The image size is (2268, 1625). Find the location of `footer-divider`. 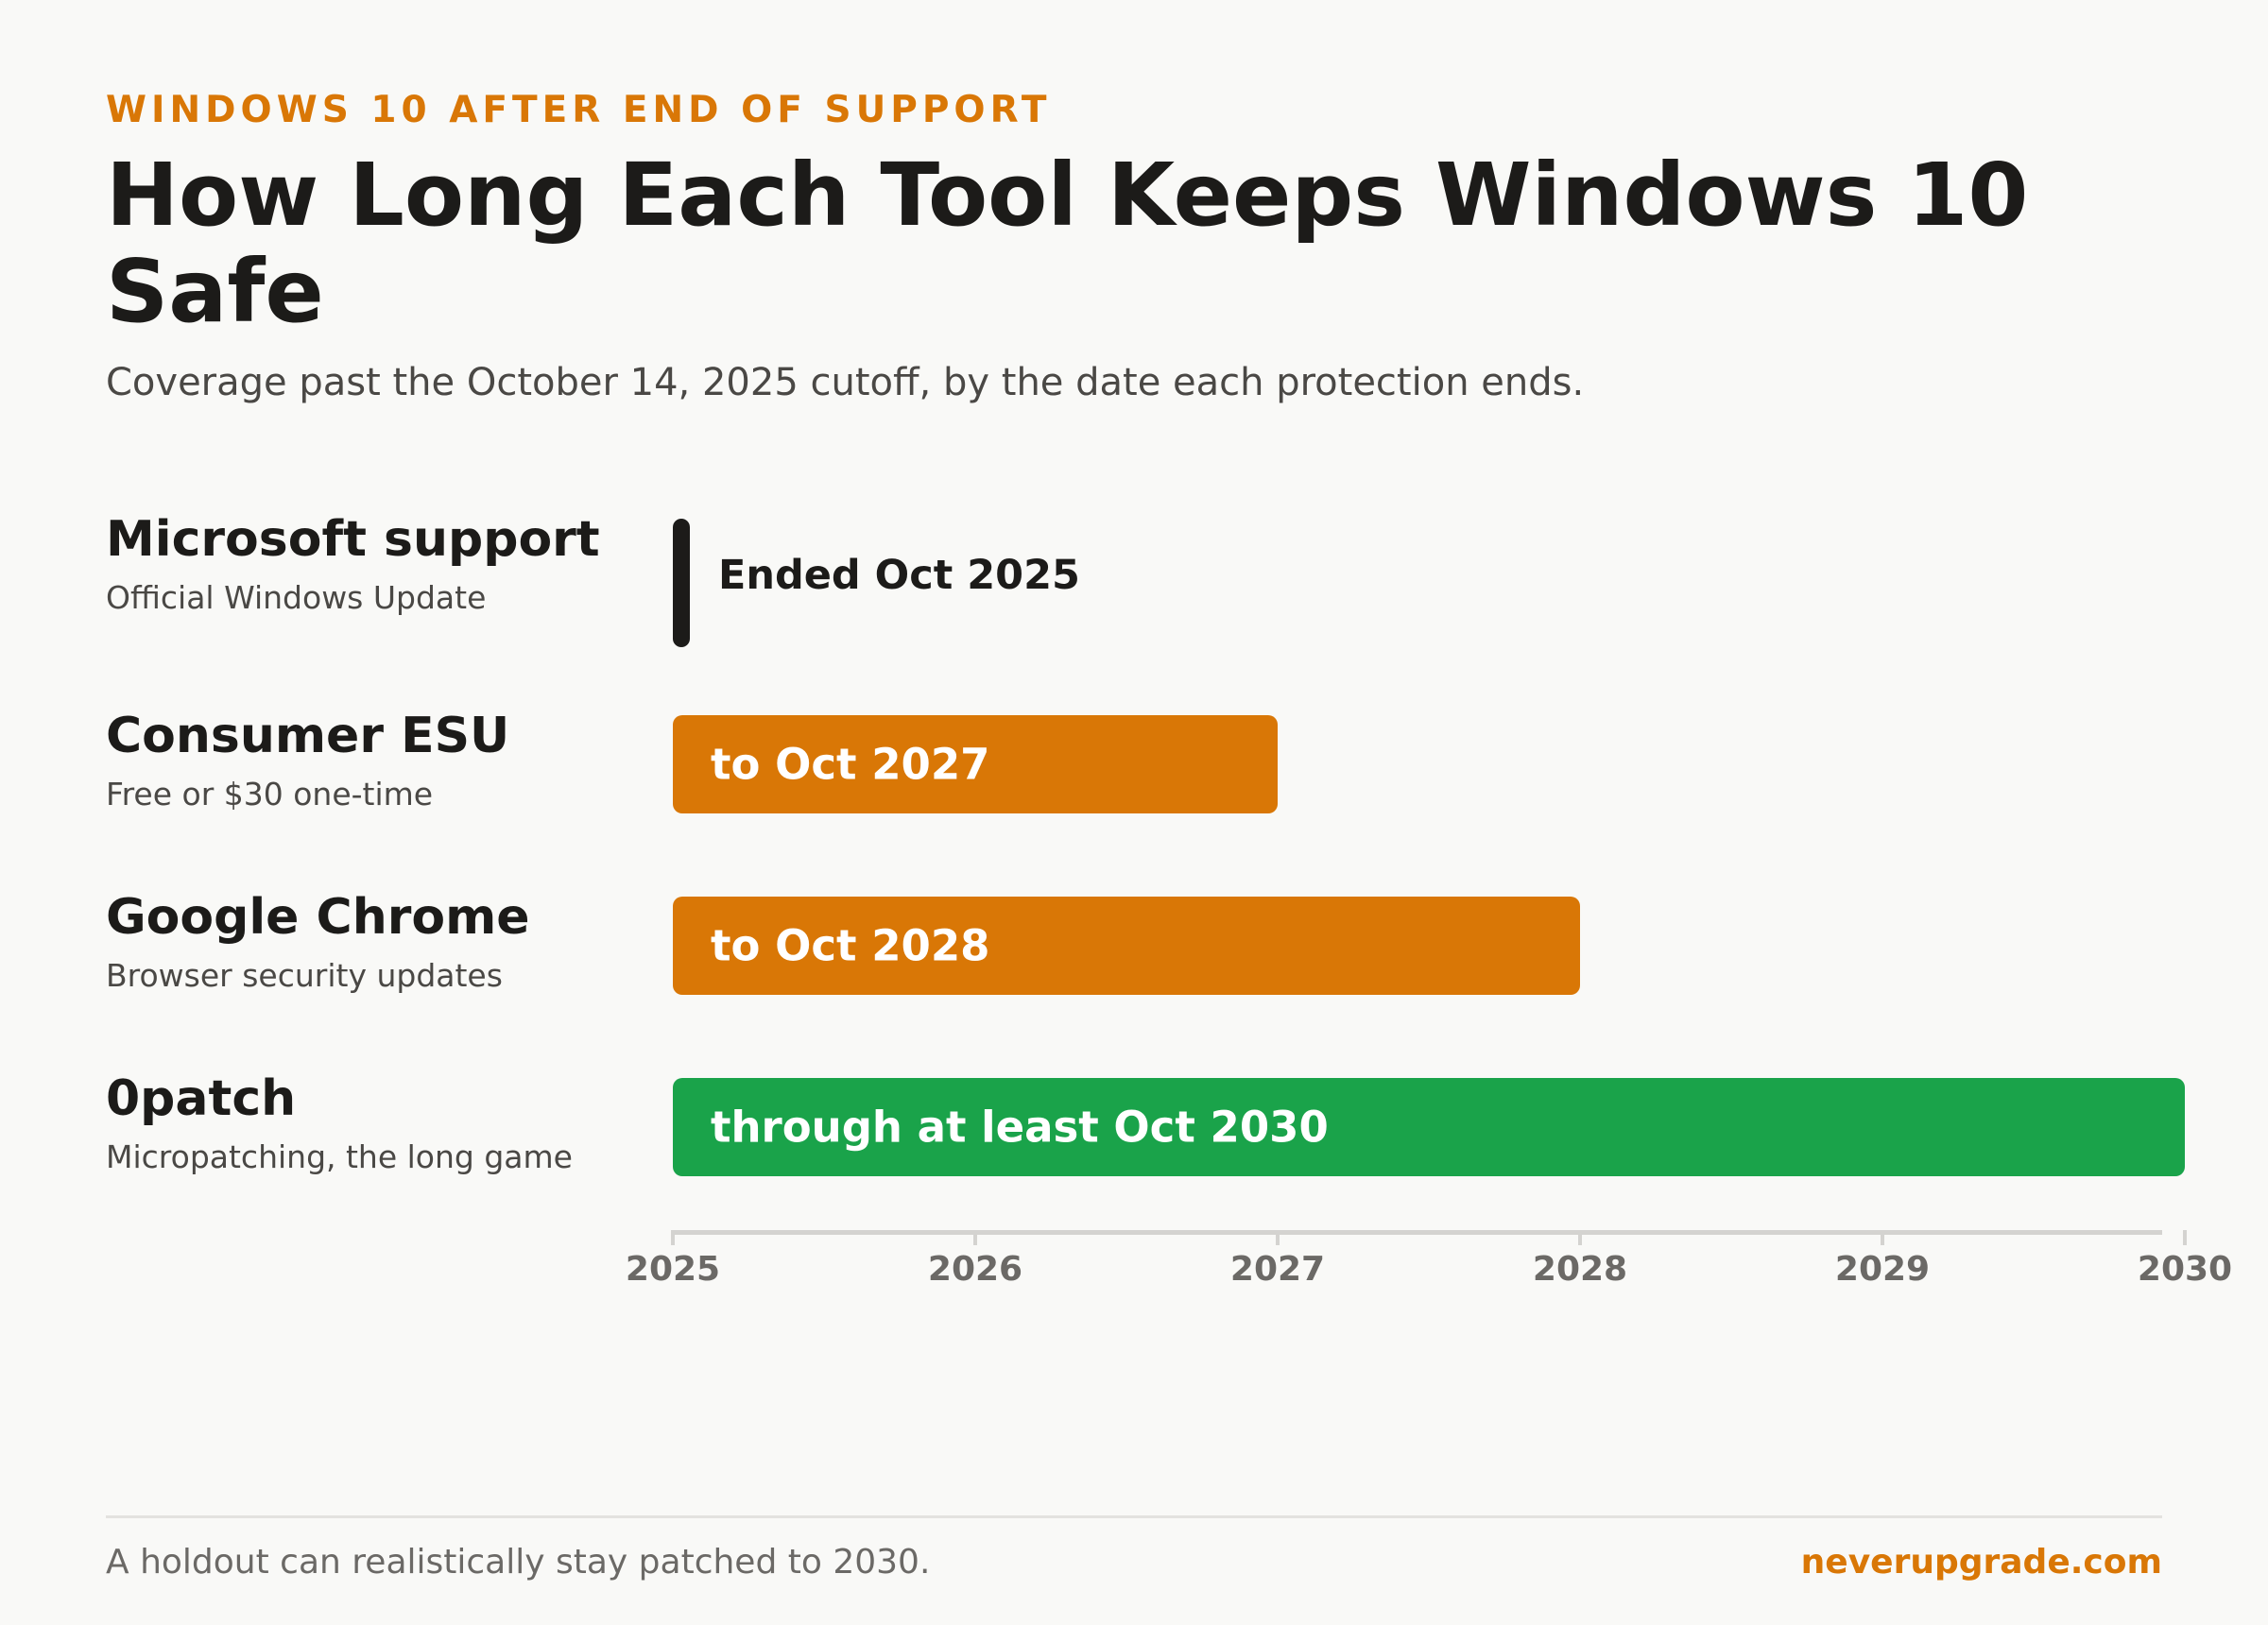

footer-divider is located at coordinates (1134, 1517).